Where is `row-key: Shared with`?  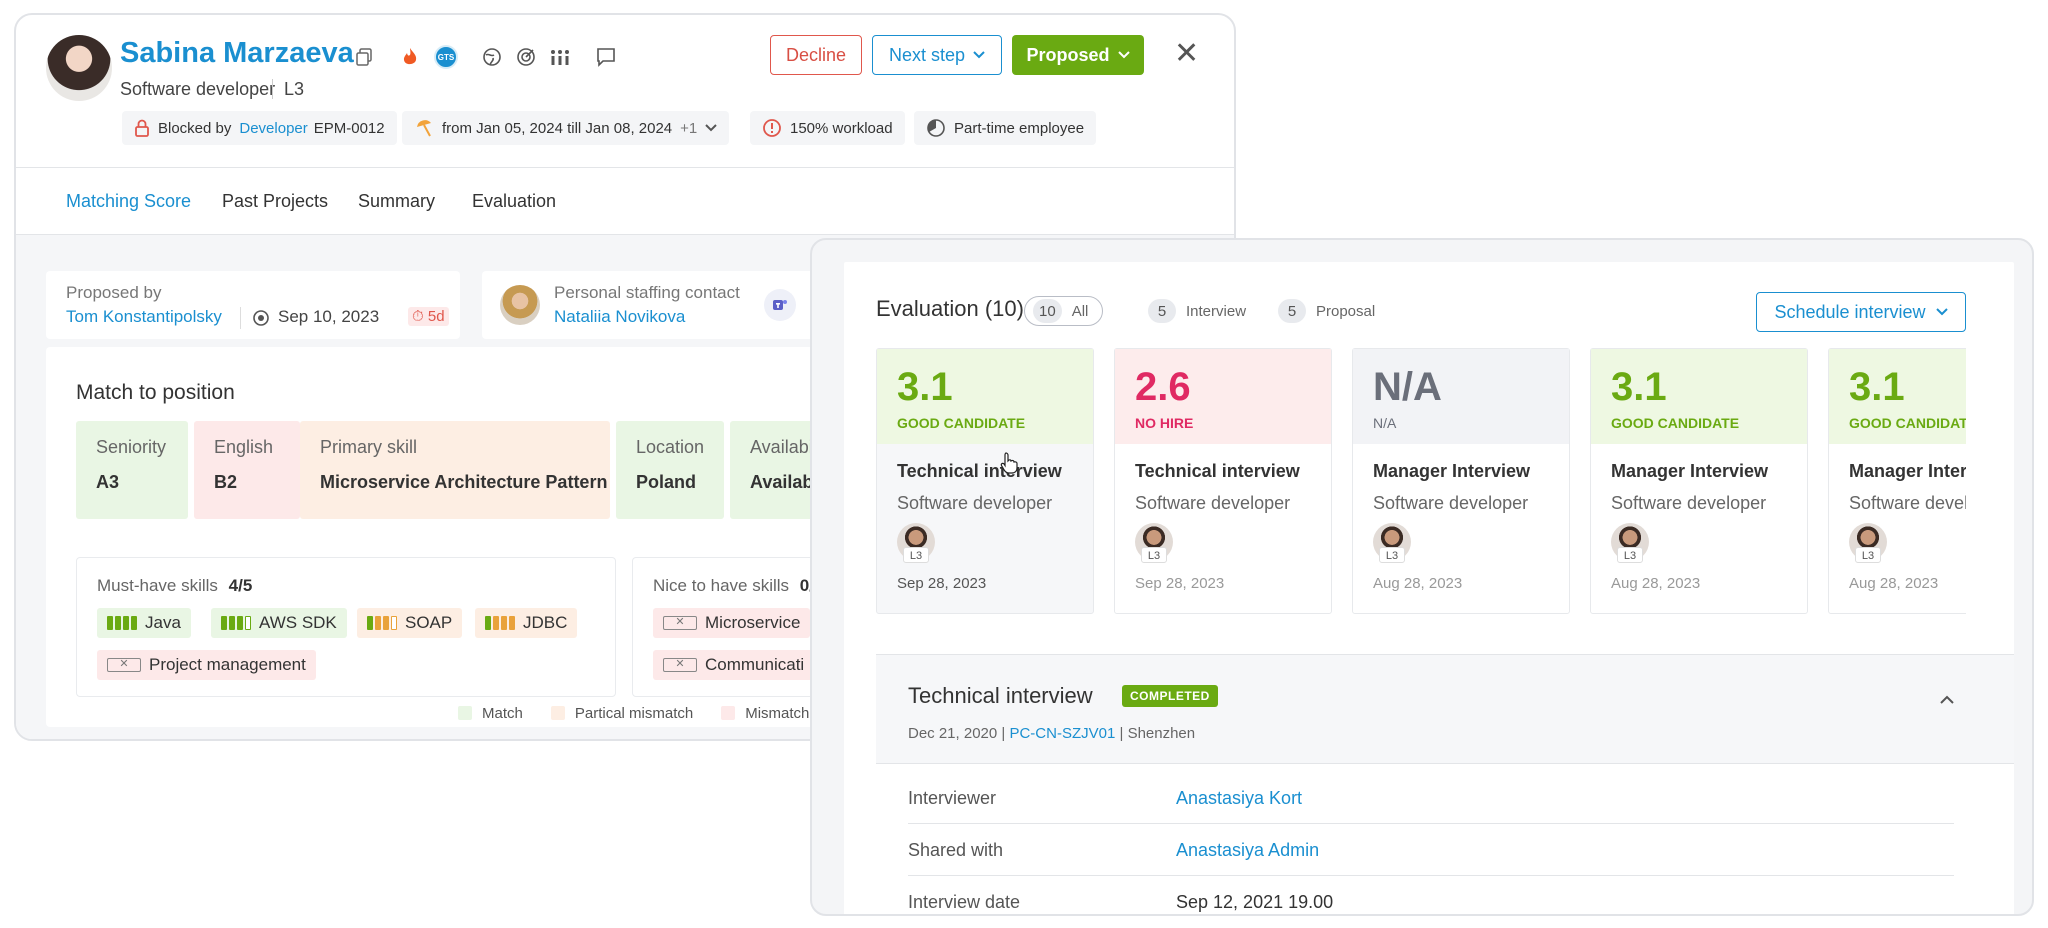 row-key: Shared with is located at coordinates (956, 850).